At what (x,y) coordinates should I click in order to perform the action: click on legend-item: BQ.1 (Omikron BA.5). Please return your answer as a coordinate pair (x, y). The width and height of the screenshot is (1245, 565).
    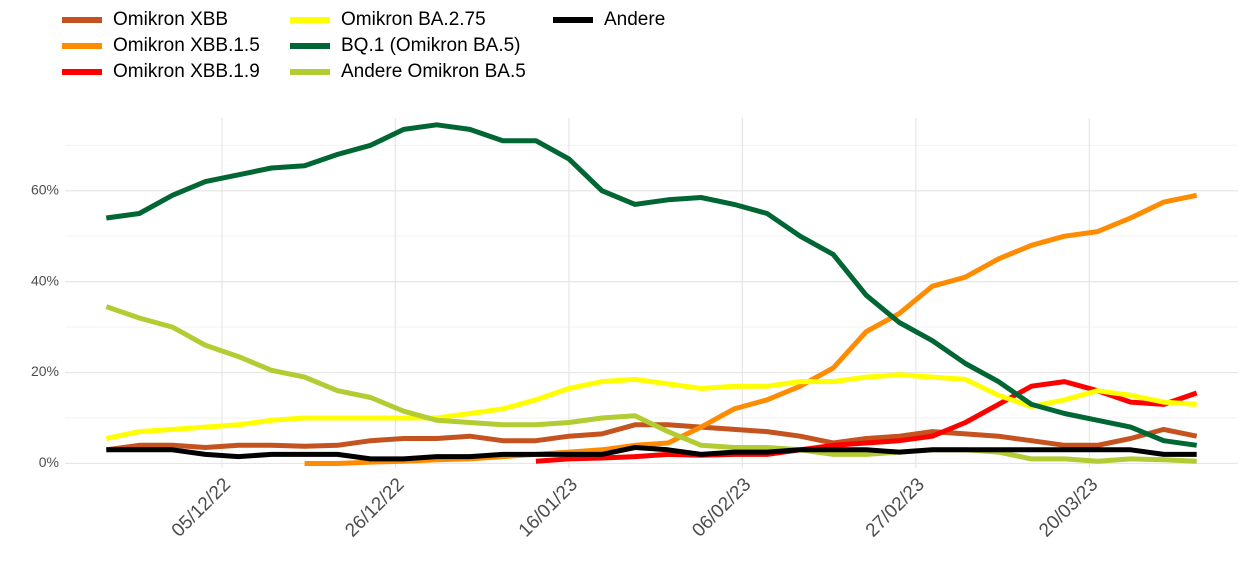
    Looking at the image, I should click on (405, 45).